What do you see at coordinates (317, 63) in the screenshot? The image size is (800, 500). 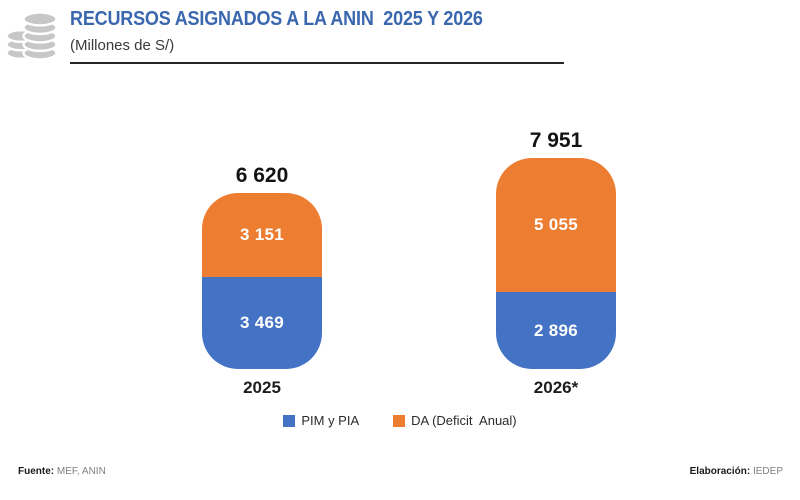 I see `title-underline` at bounding box center [317, 63].